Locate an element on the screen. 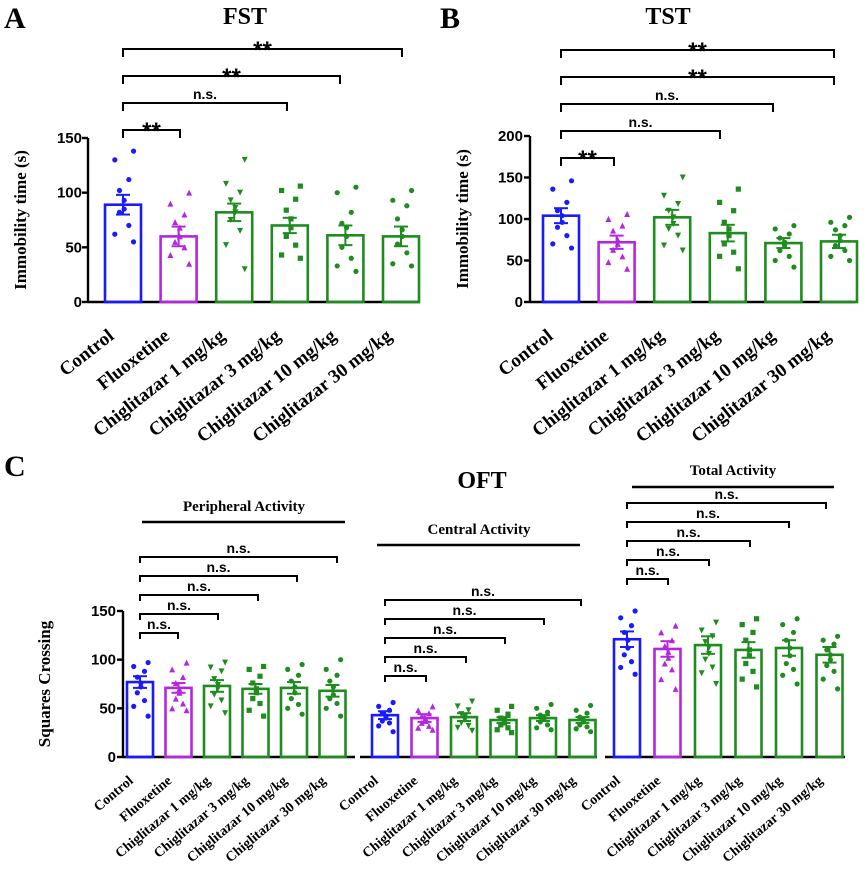 This screenshot has width=865, height=887. chart-subtitle: Peripheral Activity is located at coordinates (244, 507).